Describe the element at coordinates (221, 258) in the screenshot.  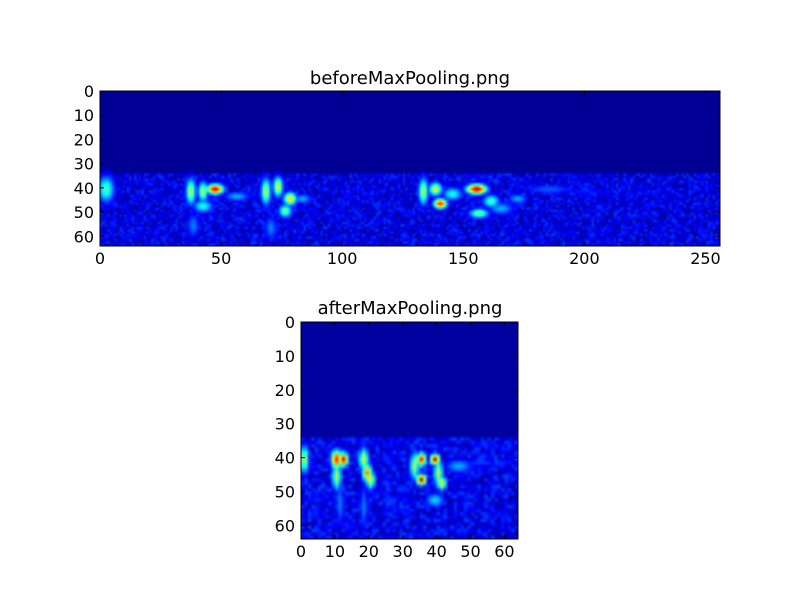
I see `x-tick-label-before: 50` at that location.